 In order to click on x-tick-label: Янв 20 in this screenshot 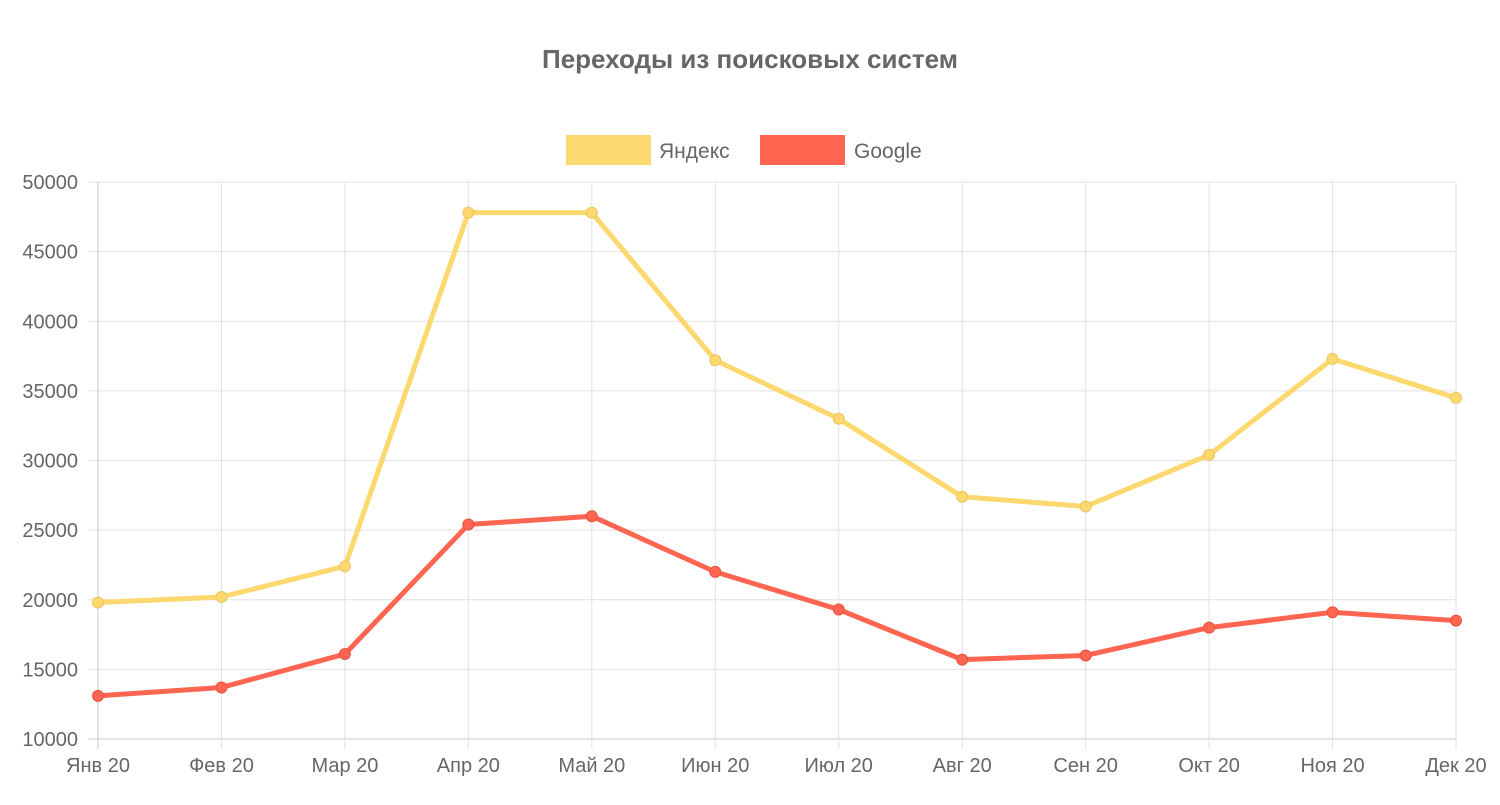, I will do `click(98, 766)`.